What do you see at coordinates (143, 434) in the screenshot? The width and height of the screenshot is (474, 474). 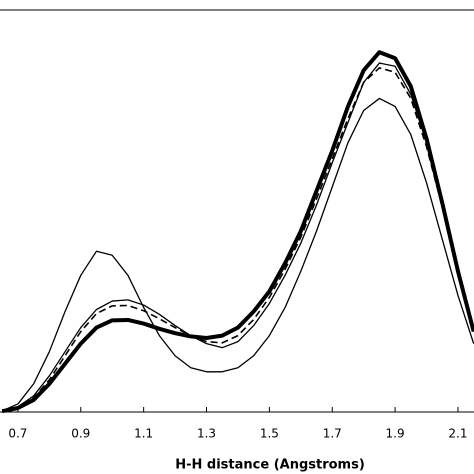 I see `x-tick-label: 1.1` at bounding box center [143, 434].